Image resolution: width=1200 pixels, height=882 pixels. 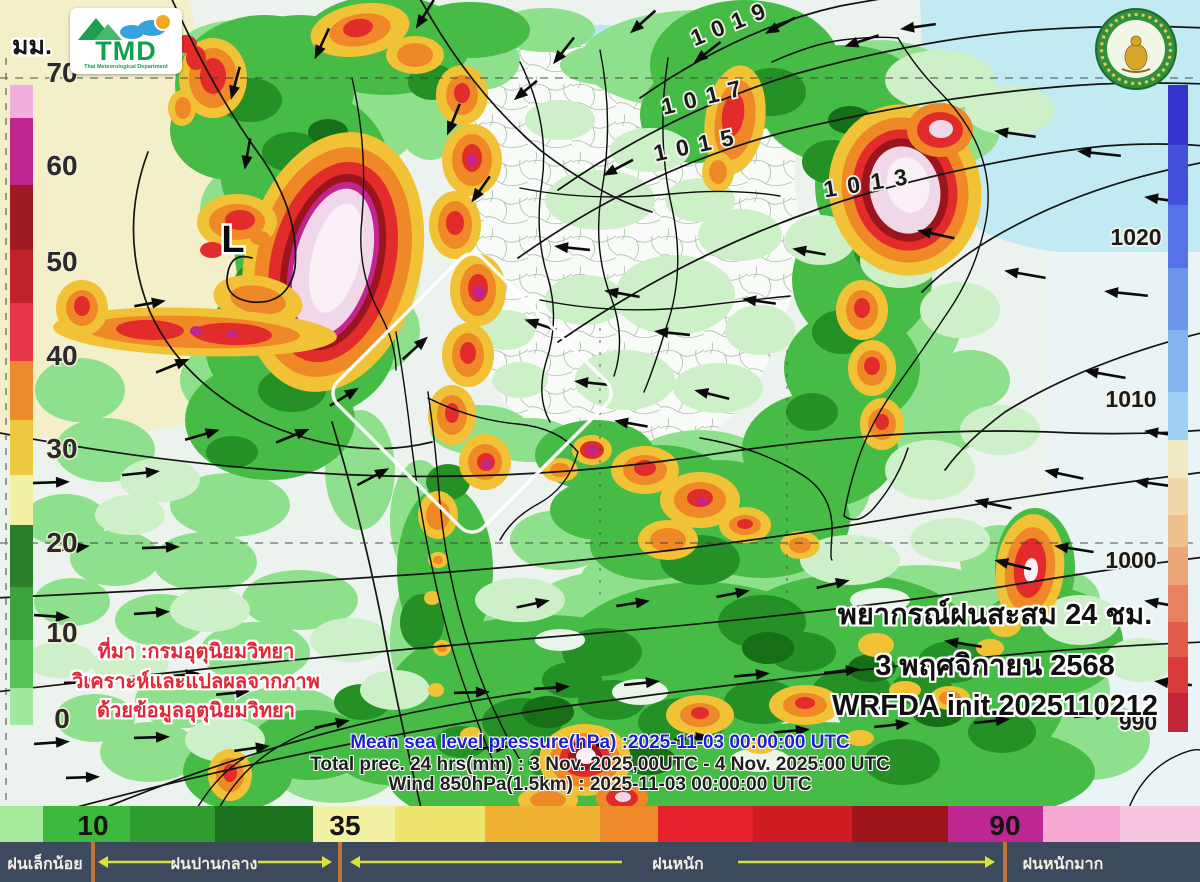 I want to click on bottom-scale-tick: 35, so click(x=345, y=825).